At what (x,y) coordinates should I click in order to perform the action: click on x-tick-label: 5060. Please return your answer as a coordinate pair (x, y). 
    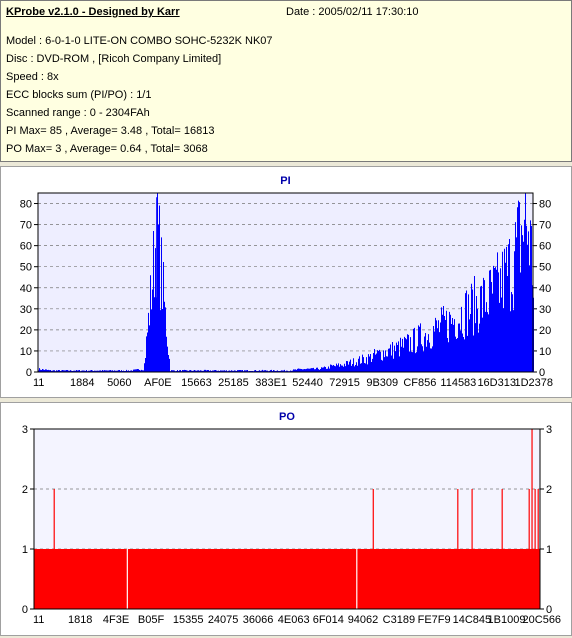
    Looking at the image, I should click on (119, 383).